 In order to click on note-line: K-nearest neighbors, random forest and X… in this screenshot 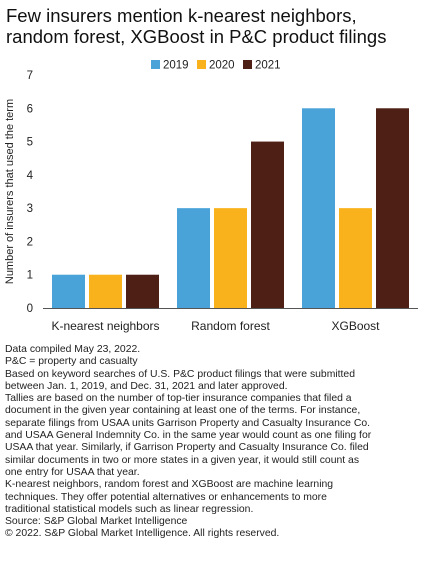, I will do `click(169, 485)`.